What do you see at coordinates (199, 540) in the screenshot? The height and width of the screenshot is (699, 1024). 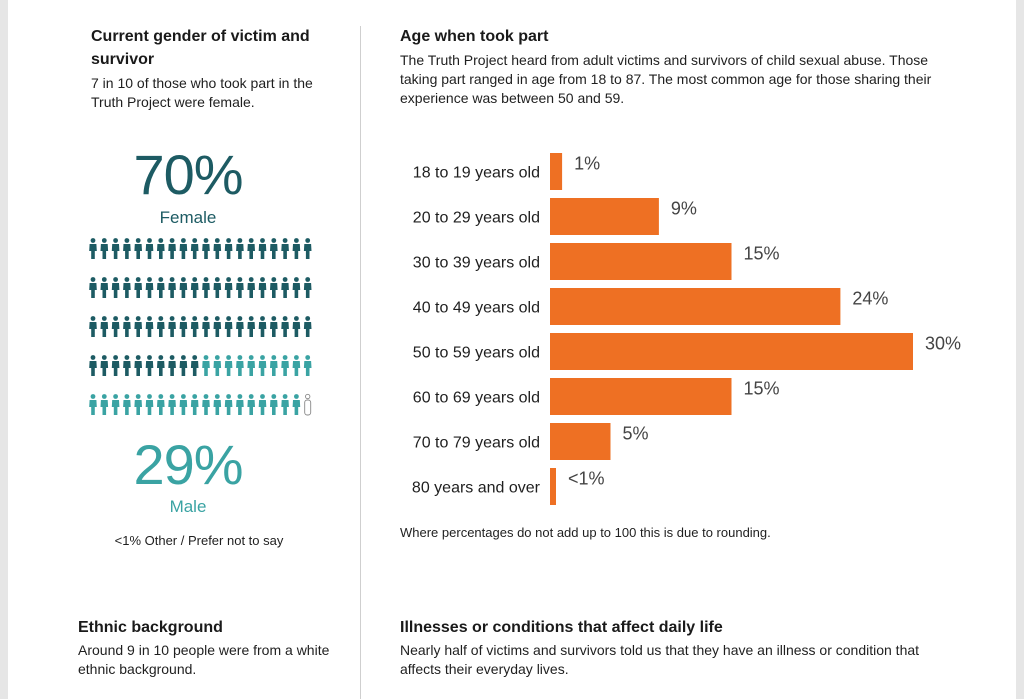 I see `other-gender-note: <1% Other / Prefer not to say` at bounding box center [199, 540].